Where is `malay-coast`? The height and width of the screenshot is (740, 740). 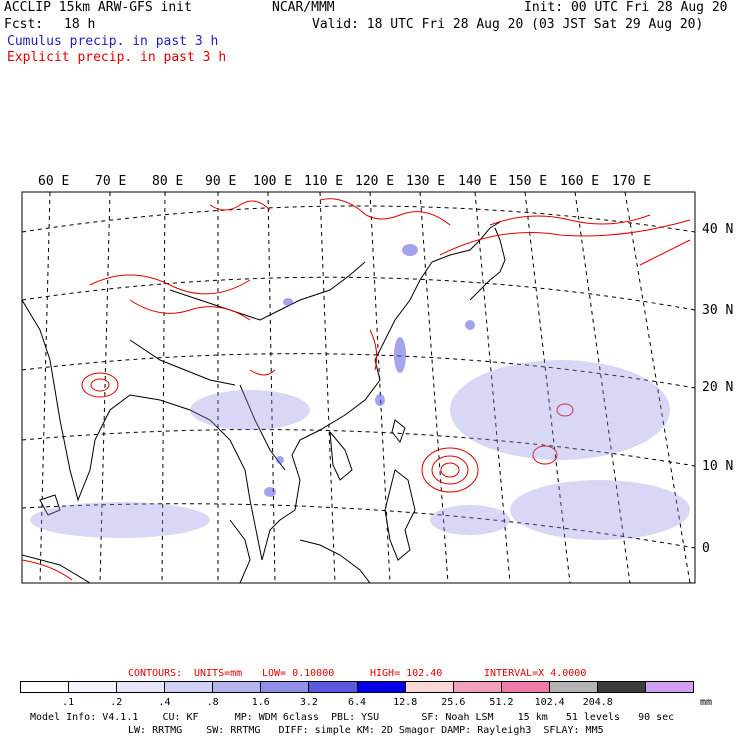
malay-coast is located at coordinates (240, 551).